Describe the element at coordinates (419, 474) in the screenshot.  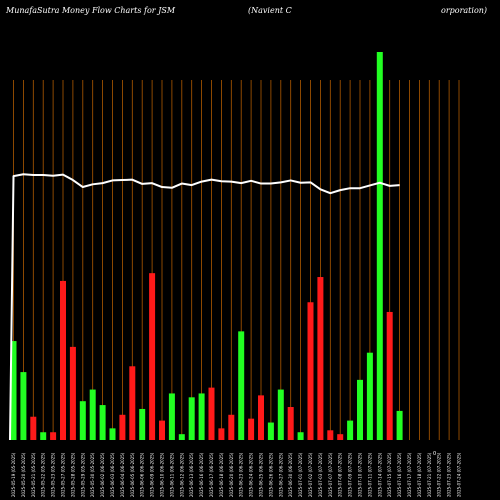
I see `x-tick-label: 2025-07-18 (07-2025)` at that location.